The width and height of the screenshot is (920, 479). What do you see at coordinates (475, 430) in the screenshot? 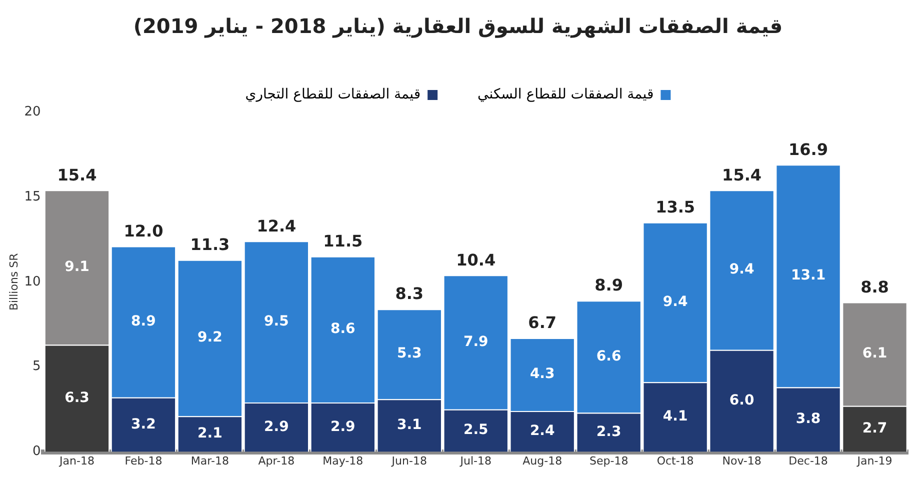
I see `data-label: 2.5` at bounding box center [475, 430].